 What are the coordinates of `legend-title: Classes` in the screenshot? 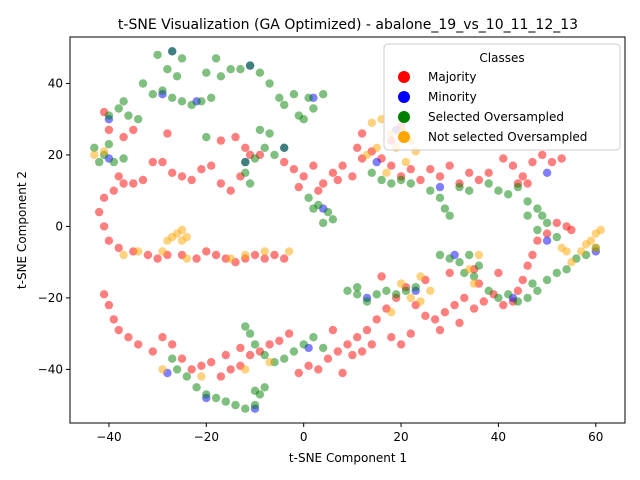 It's located at (501, 58).